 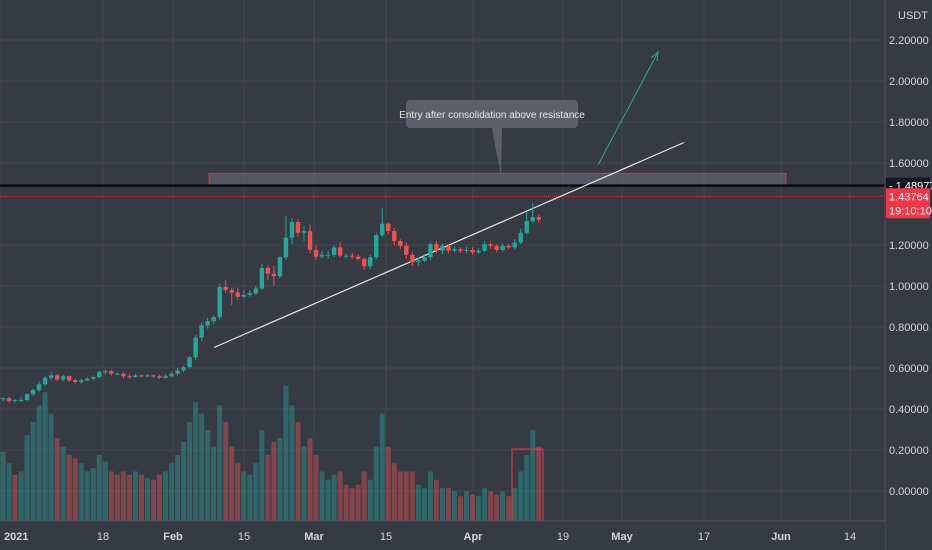 I want to click on price-tick-label: 0.40000, so click(x=909, y=410).